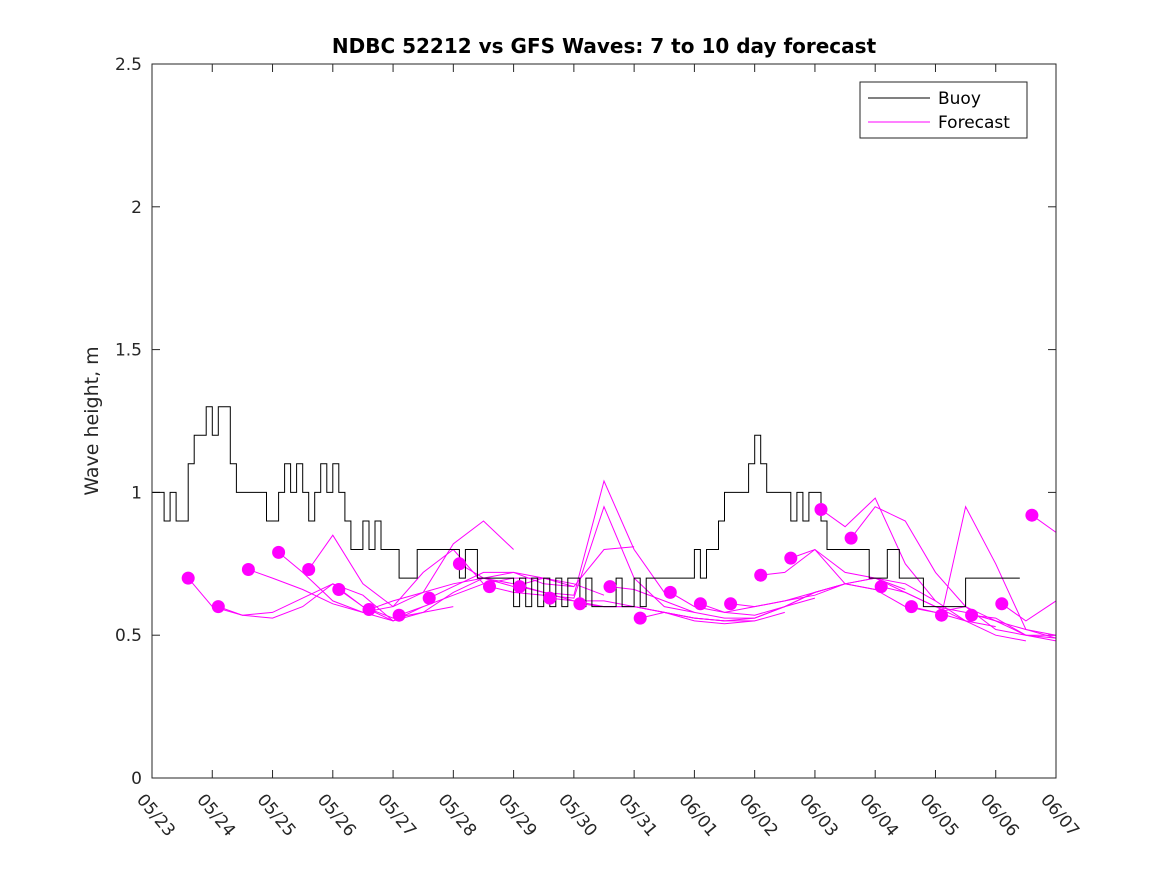 This screenshot has height=875, width=1167. I want to click on legend-buoy-label: Buoy, so click(959, 99).